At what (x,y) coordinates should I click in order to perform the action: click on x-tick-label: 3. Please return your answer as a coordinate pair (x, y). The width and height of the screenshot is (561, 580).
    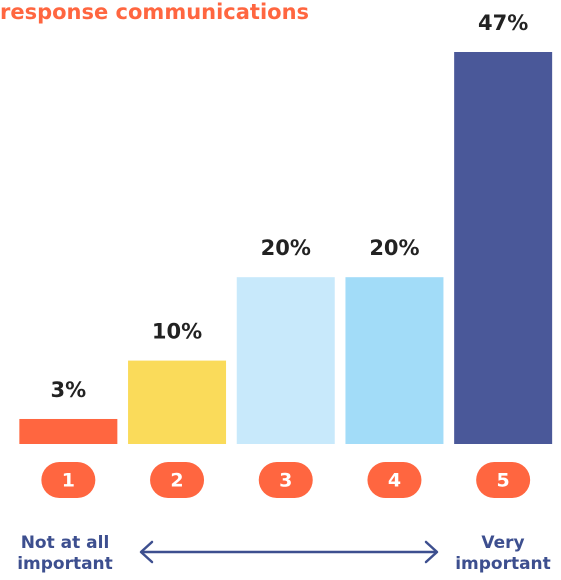
    Looking at the image, I should click on (285, 481).